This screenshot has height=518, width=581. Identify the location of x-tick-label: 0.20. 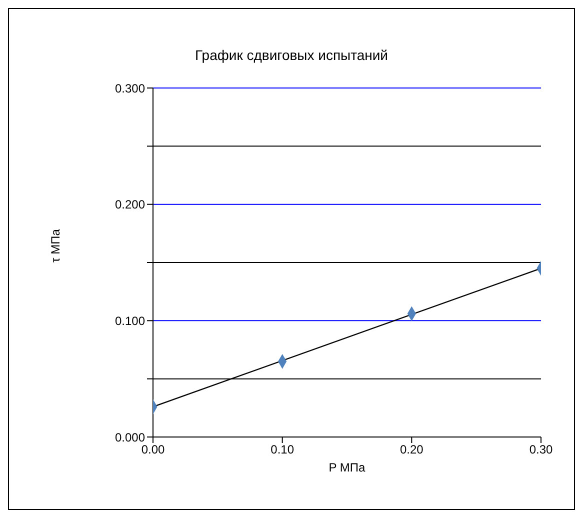
(412, 449).